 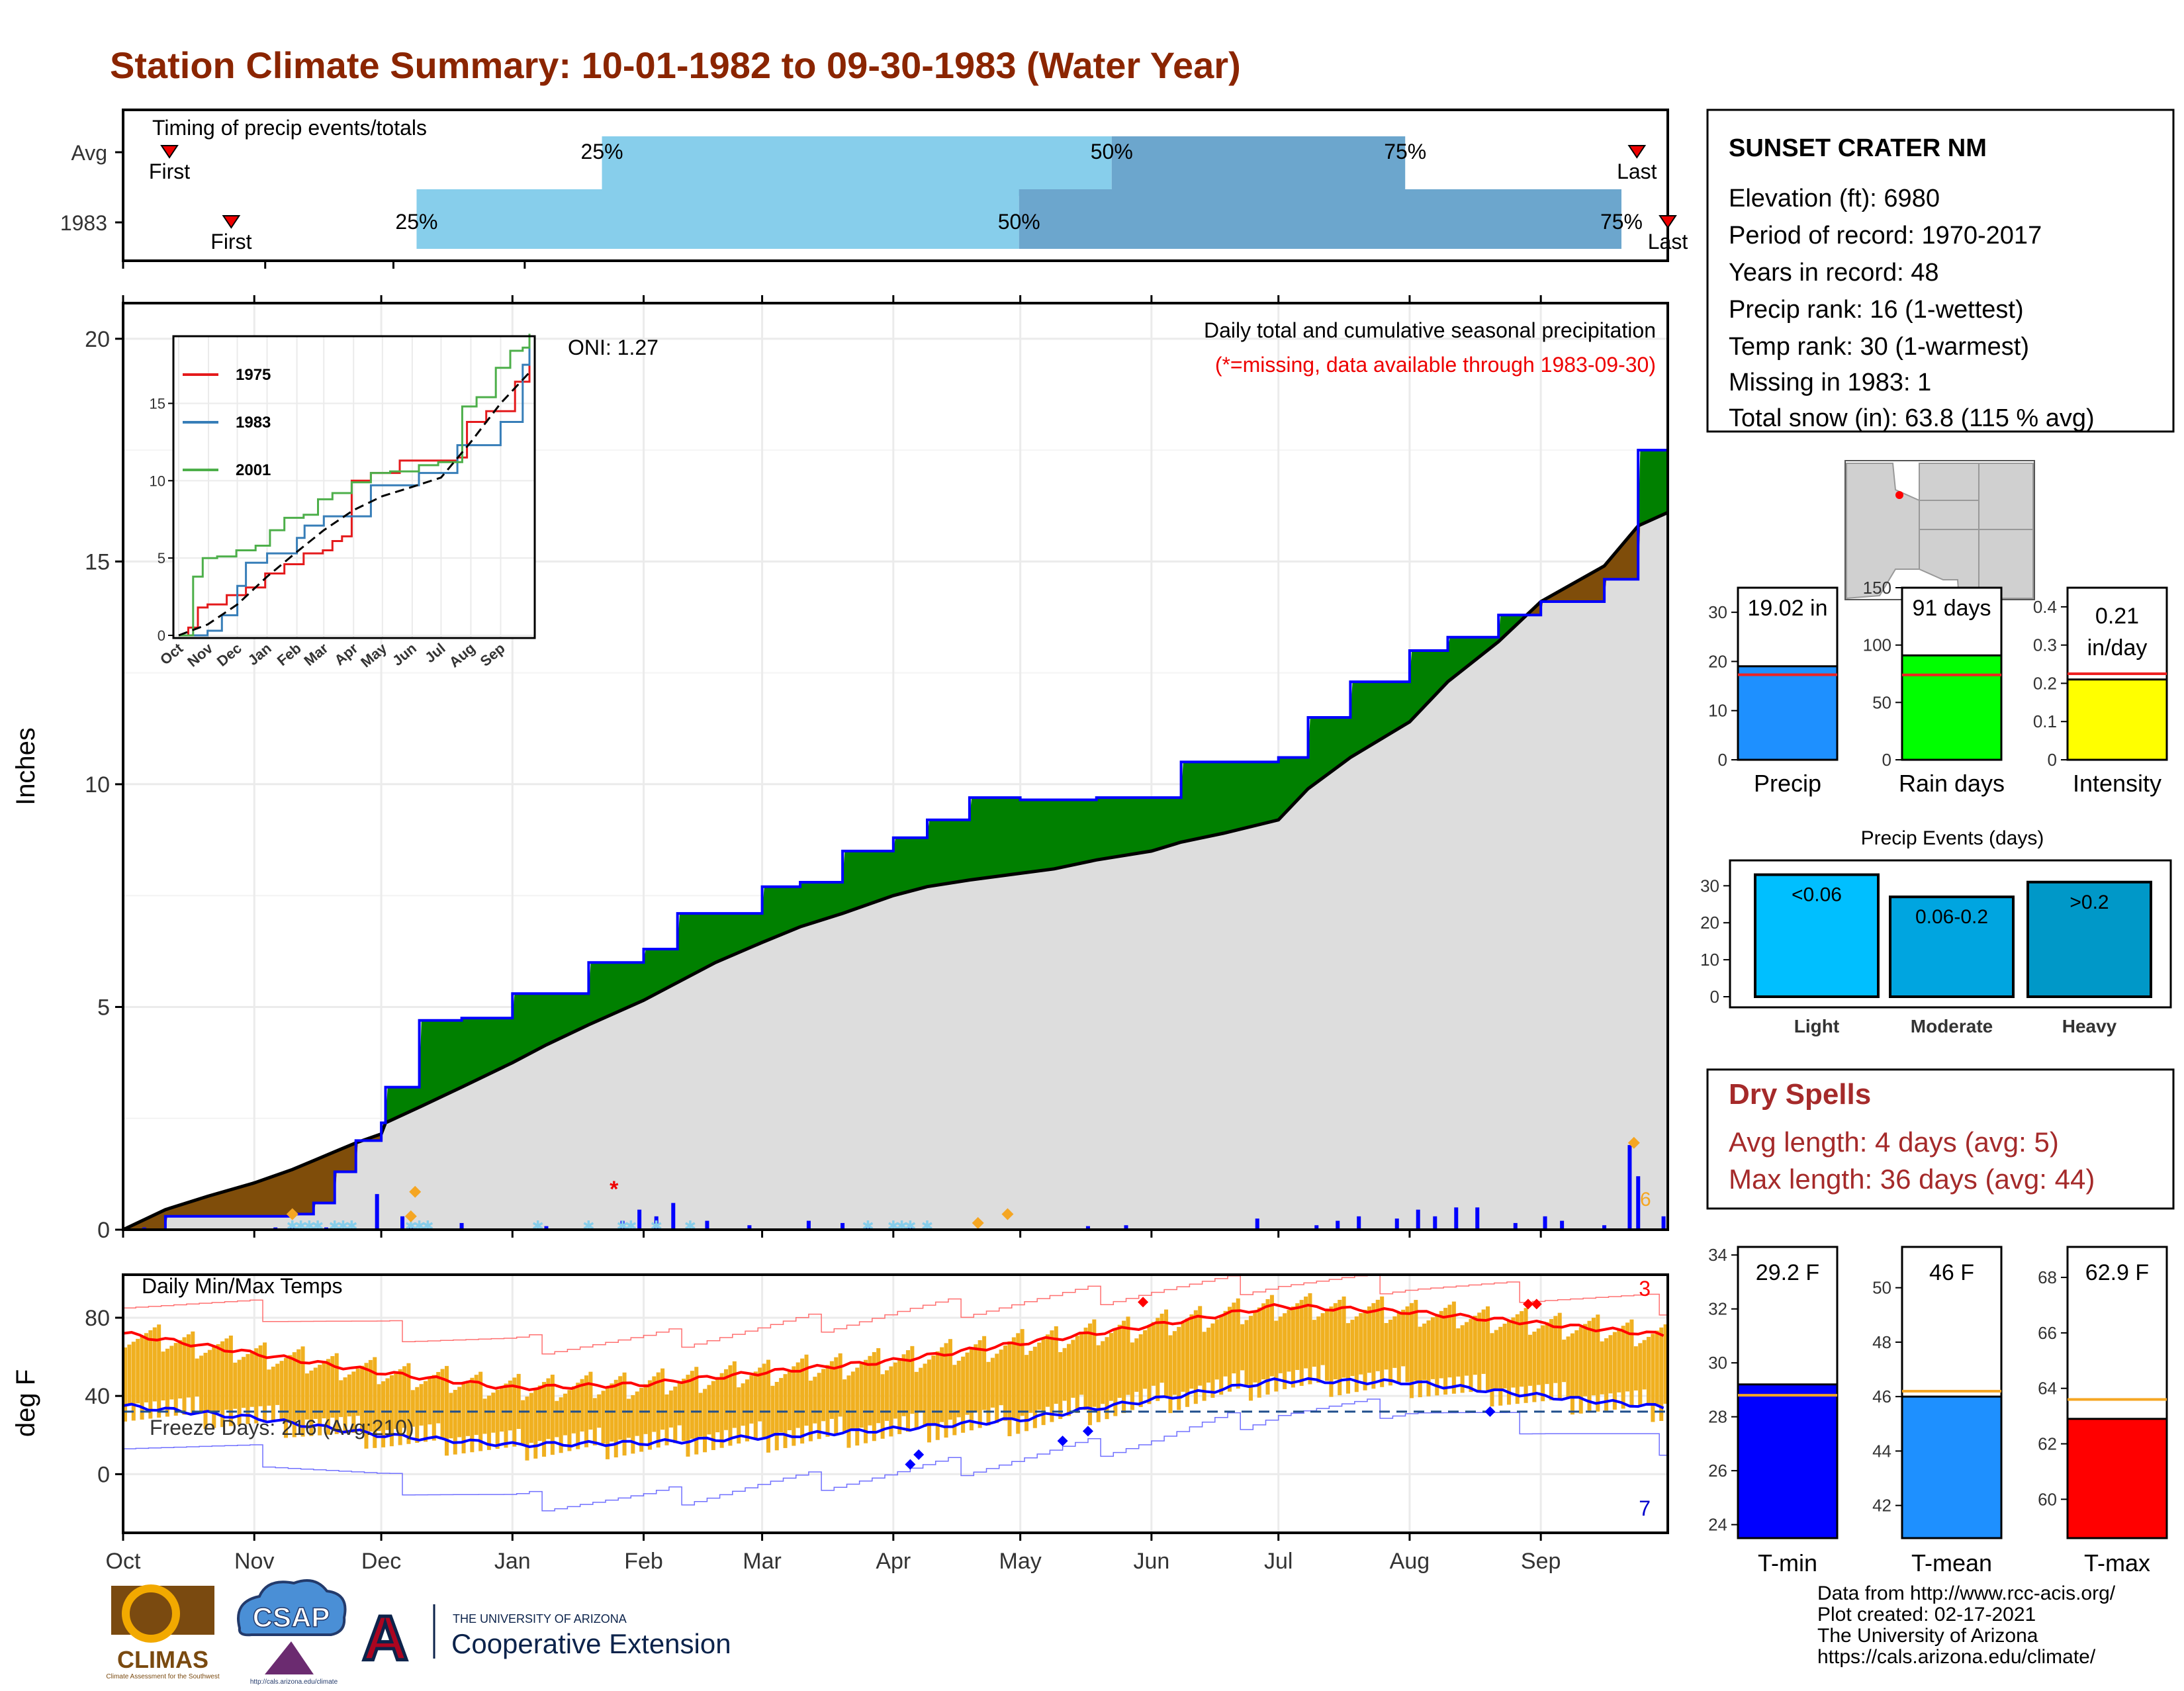 What do you see at coordinates (1645, 1200) in the screenshot?
I see `high-precip-count: 6` at bounding box center [1645, 1200].